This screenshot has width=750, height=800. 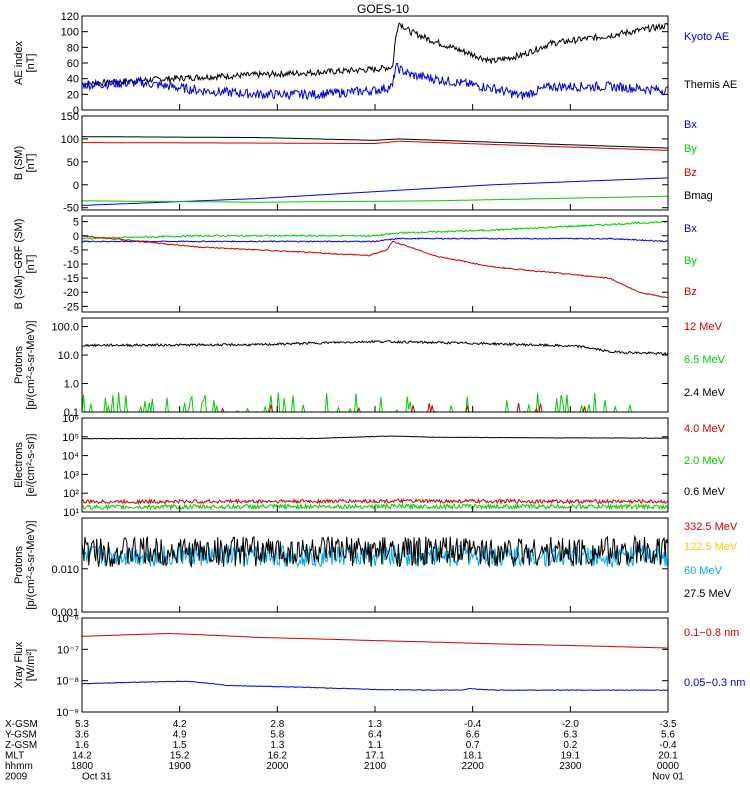 I want to click on frame-electrons, so click(x=375, y=465).